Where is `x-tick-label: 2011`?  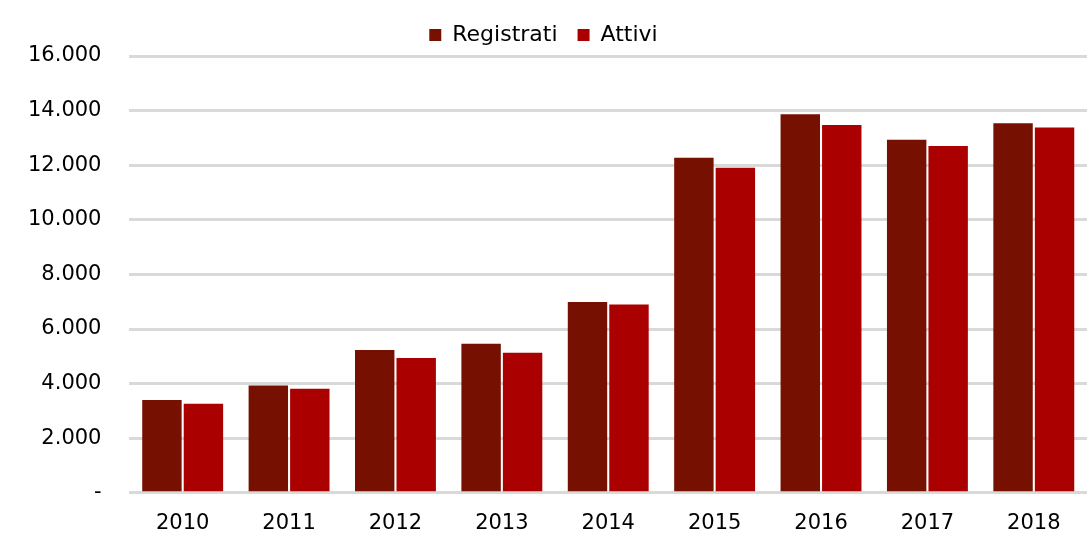 x-tick-label: 2011 is located at coordinates (289, 521).